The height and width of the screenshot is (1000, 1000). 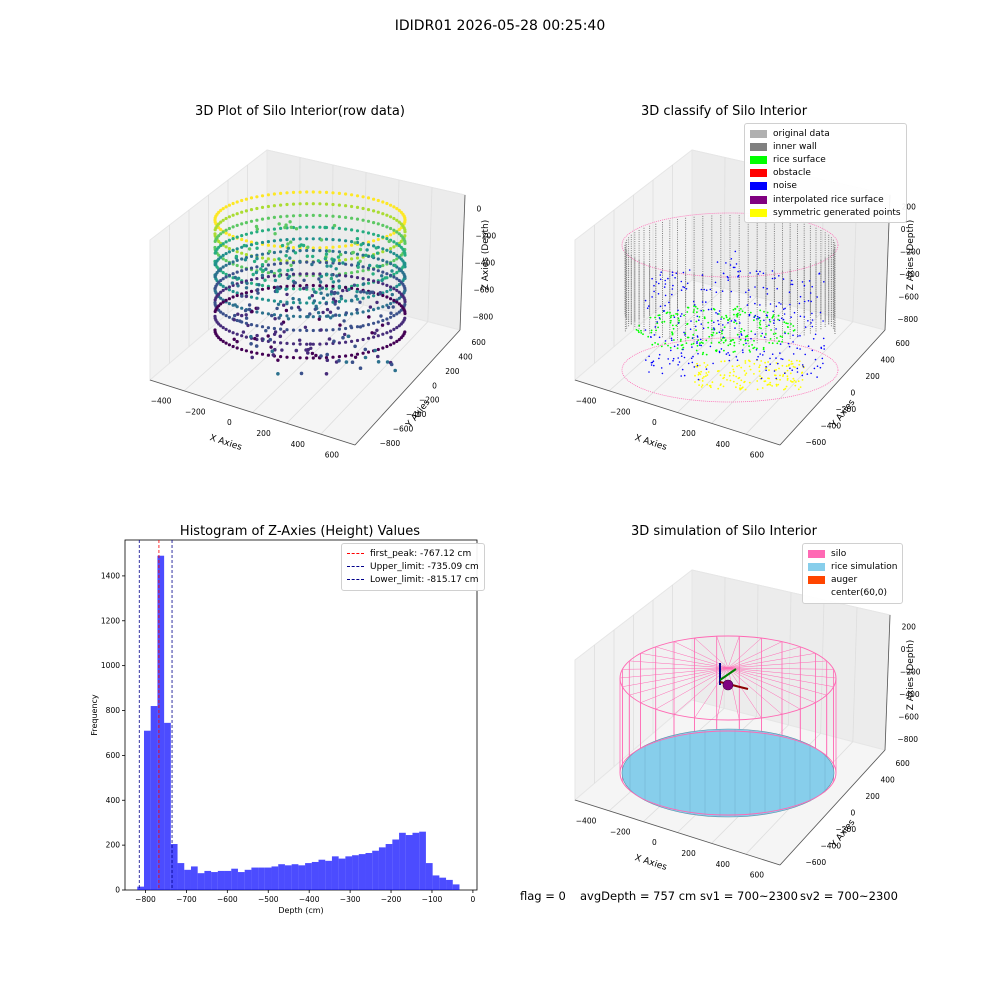 What do you see at coordinates (724, 223) in the screenshot?
I see `plot2-grid-line` at bounding box center [724, 223].